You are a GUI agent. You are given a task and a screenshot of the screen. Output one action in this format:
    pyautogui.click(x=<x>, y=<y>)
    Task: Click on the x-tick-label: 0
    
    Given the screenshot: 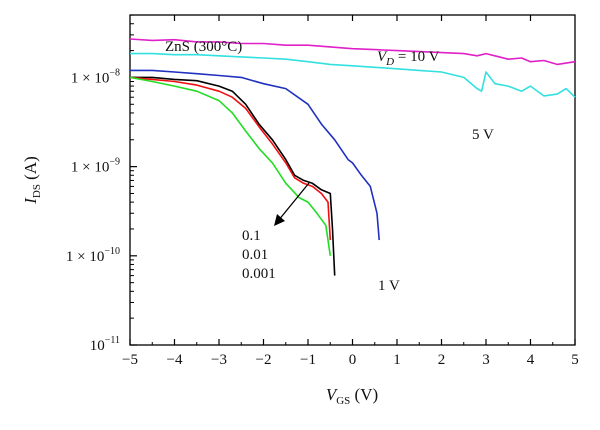 What is the action you would take?
    pyautogui.click(x=353, y=360)
    